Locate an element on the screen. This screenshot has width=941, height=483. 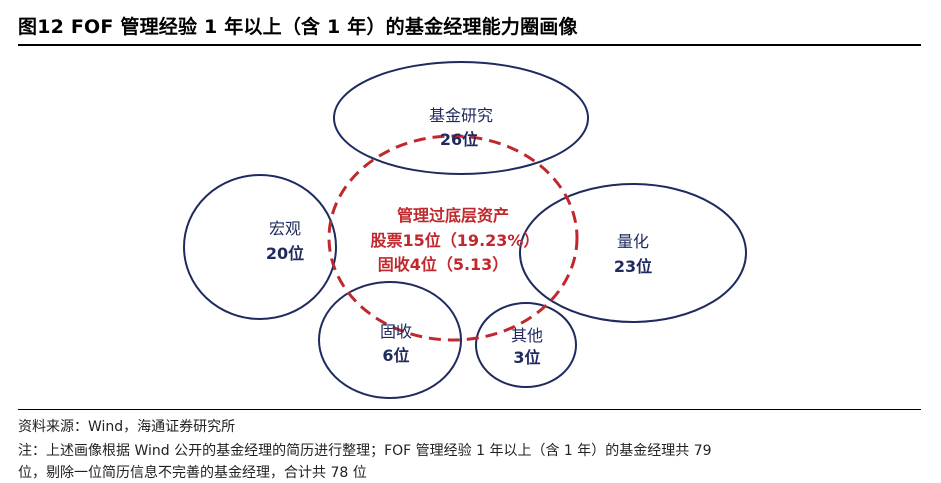
fixed-income-count: 6位 is located at coordinates (395, 355).